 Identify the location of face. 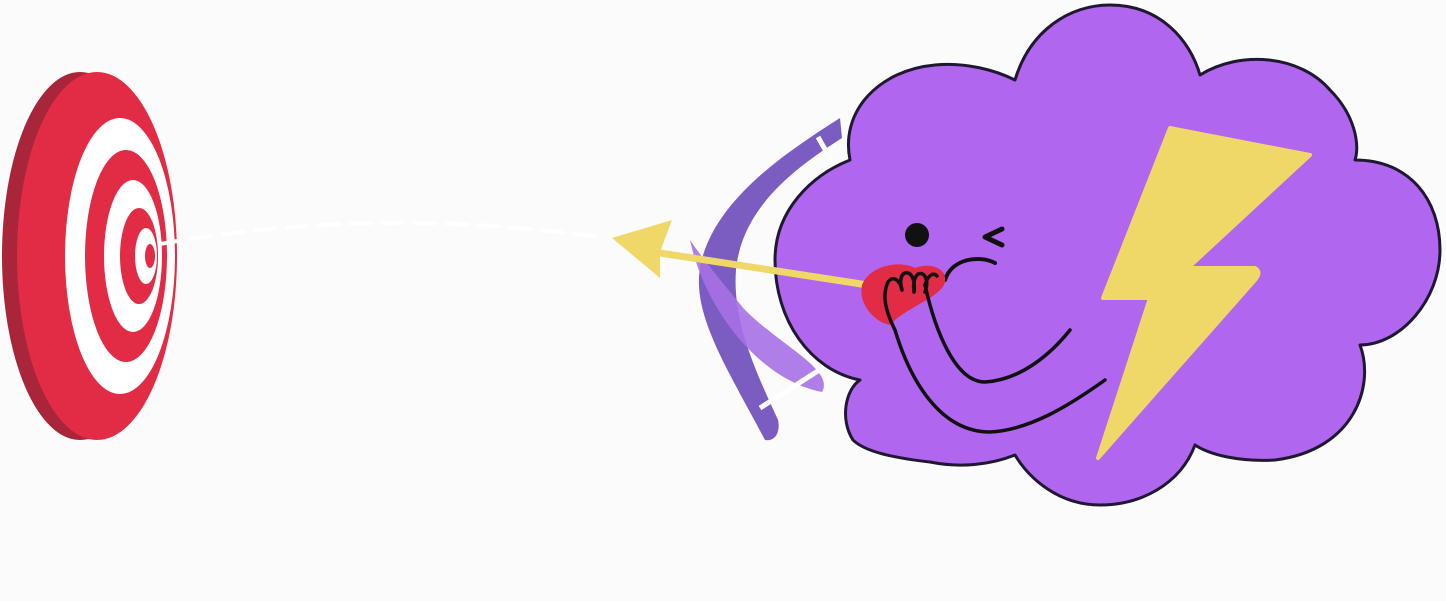
(933, 274).